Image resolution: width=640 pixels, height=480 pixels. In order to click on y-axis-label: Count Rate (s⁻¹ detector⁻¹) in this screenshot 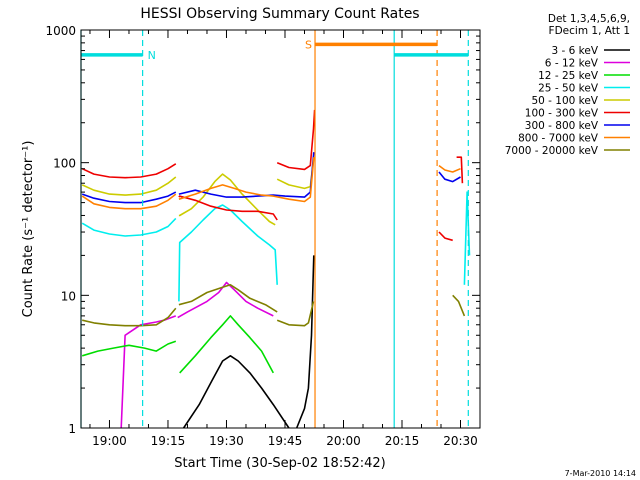, I will do `click(28, 229)`.